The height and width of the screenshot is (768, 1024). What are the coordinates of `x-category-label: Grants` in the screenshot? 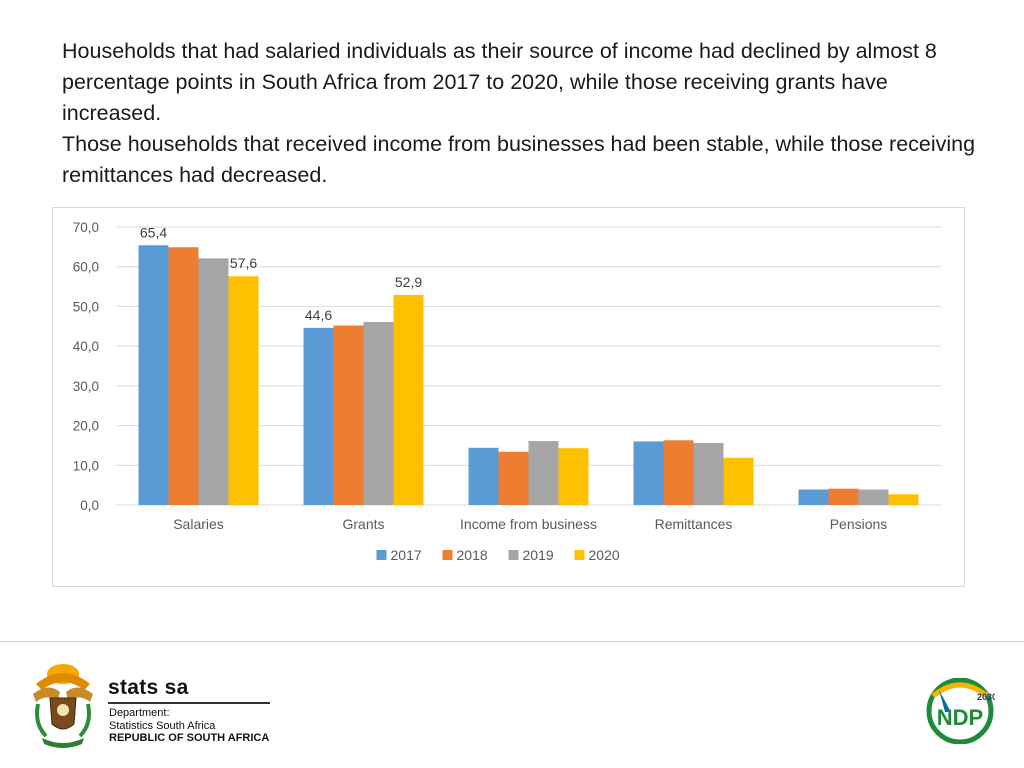 It's located at (363, 524).